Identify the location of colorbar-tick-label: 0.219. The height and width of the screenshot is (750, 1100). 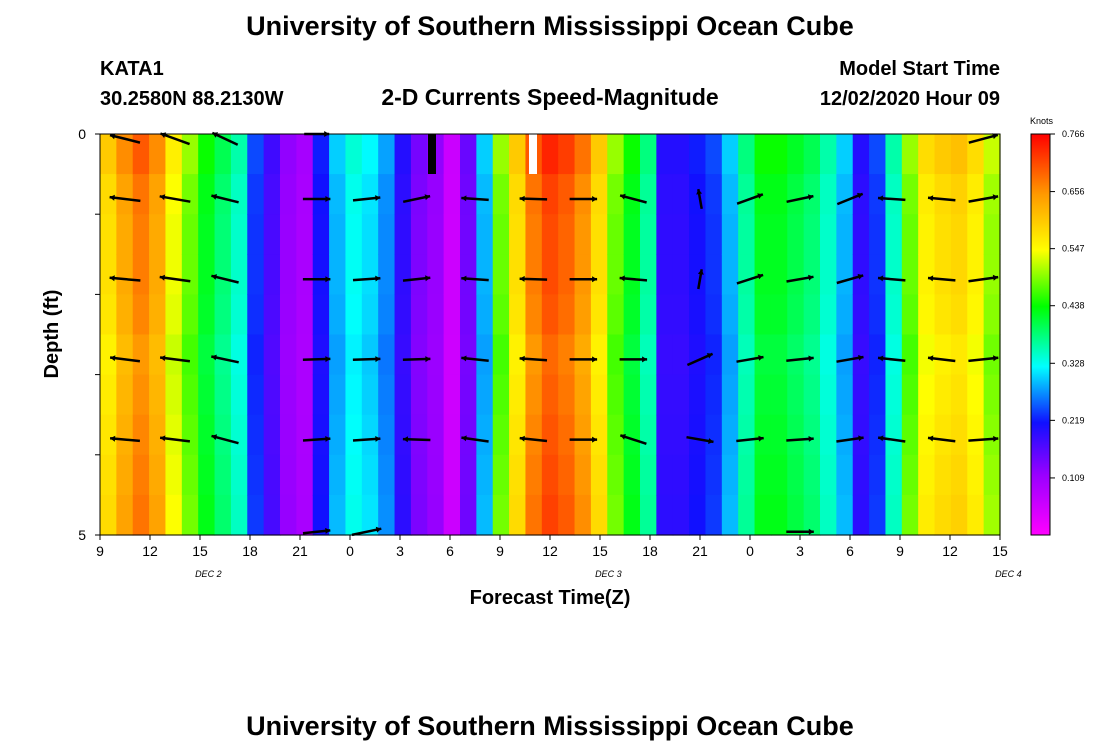
(1073, 420).